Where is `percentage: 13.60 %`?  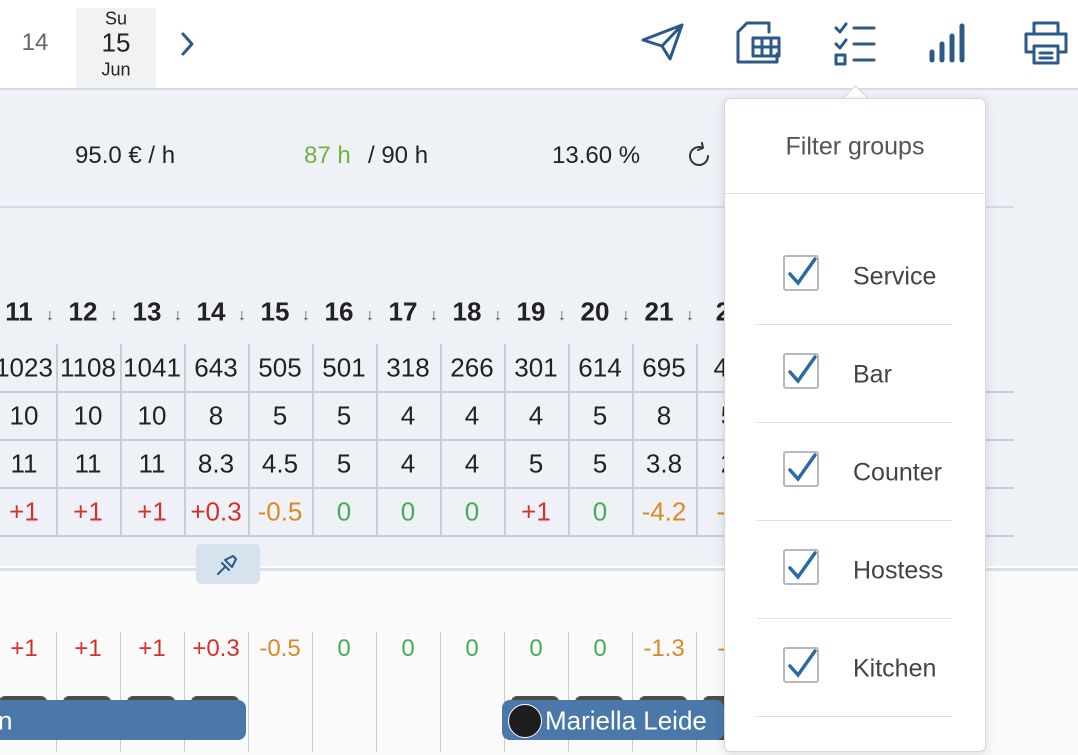
percentage: 13.60 % is located at coordinates (596, 155).